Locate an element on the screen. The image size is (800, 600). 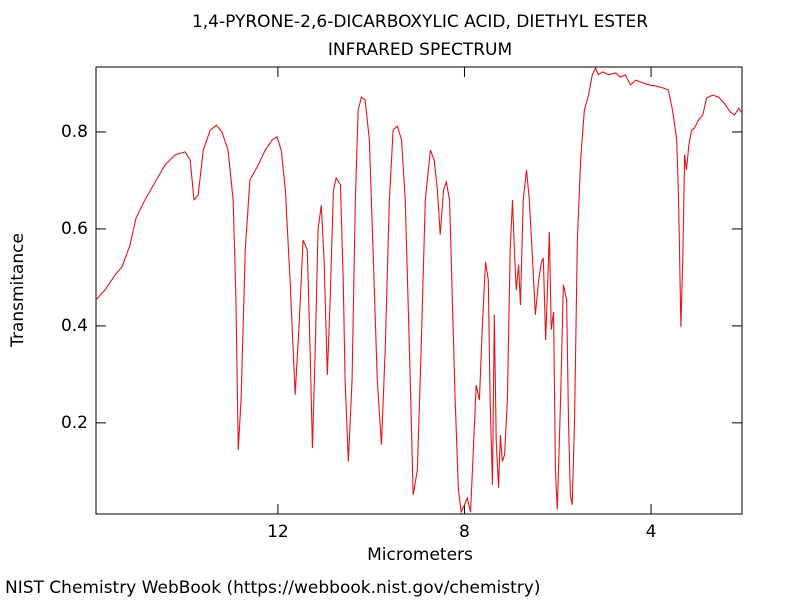
y-tick-label: 0.2 is located at coordinates (74, 423).